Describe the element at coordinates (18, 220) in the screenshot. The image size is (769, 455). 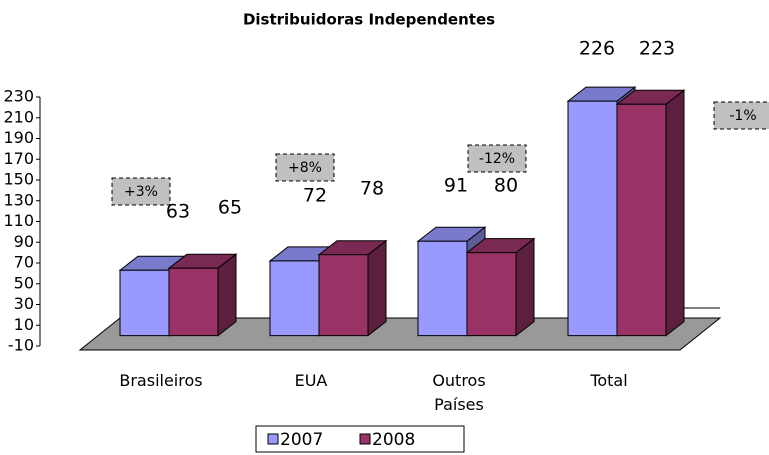
I see `y-tick-label: 110` at that location.